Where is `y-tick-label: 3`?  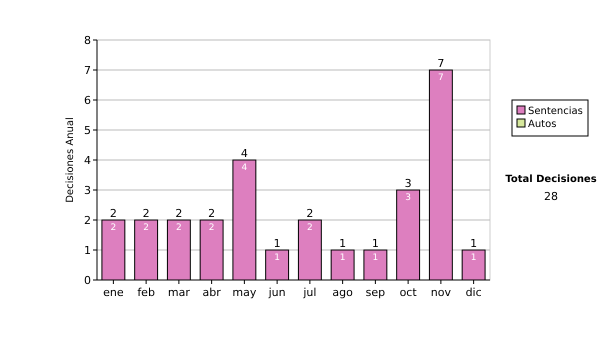 y-tick-label: 3 is located at coordinates (87, 190).